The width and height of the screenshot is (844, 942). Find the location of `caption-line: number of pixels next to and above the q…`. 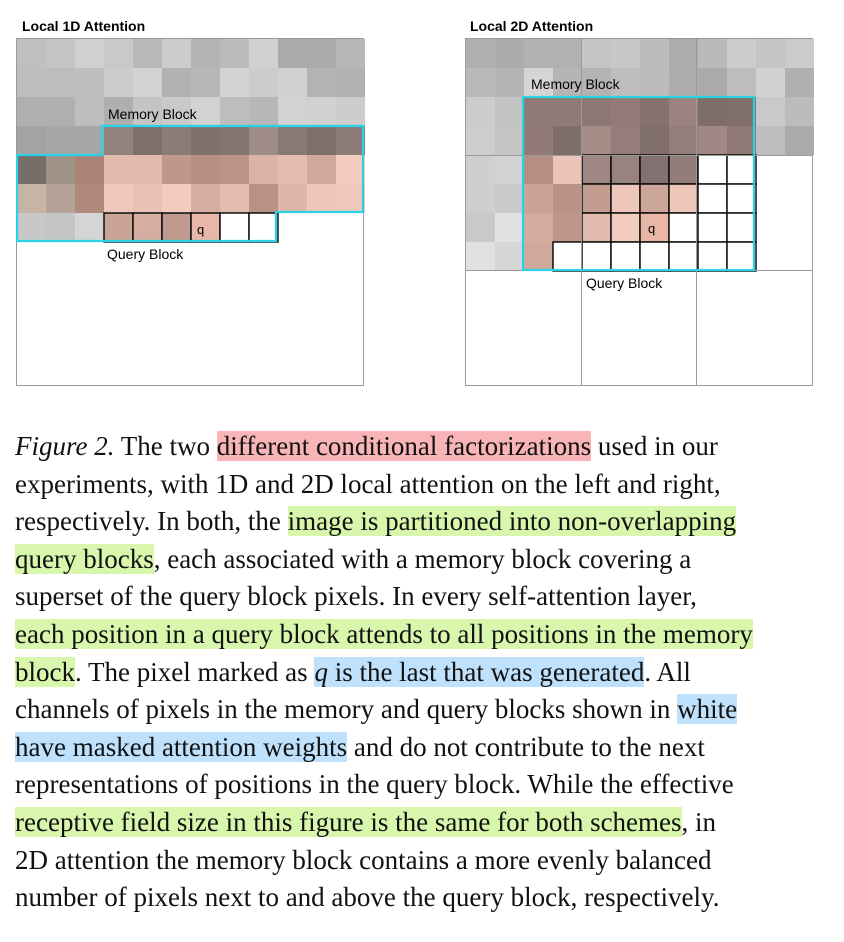

caption-line: number of pixels next to and above the q… is located at coordinates (421, 898).